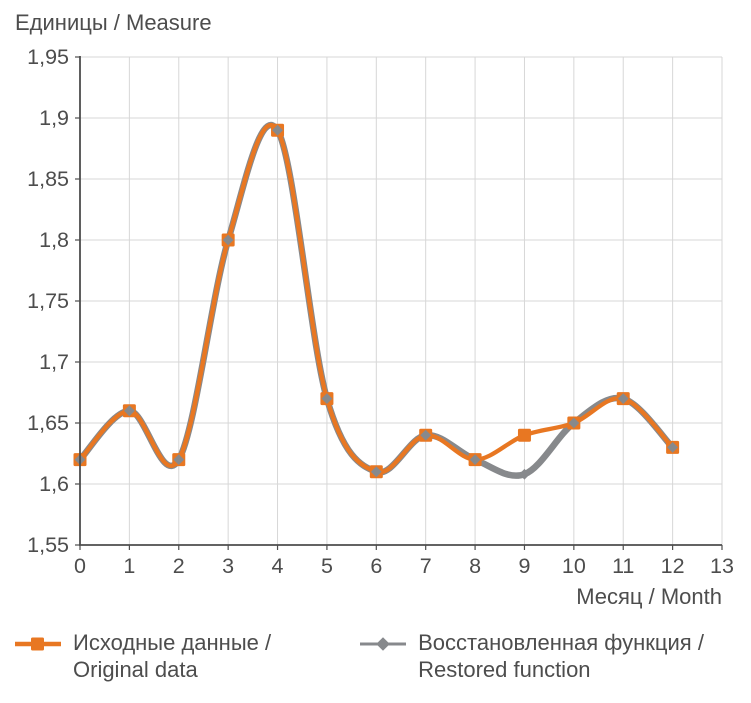 This screenshot has height=703, width=751. What do you see at coordinates (113, 22) in the screenshot?
I see `chart-title: Единицы / Measure` at bounding box center [113, 22].